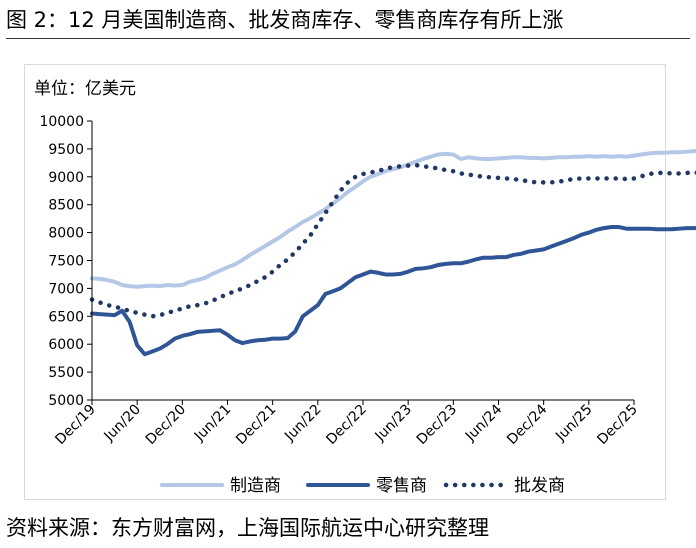  What do you see at coordinates (348, 38) in the screenshot?
I see `title-divider` at bounding box center [348, 38].